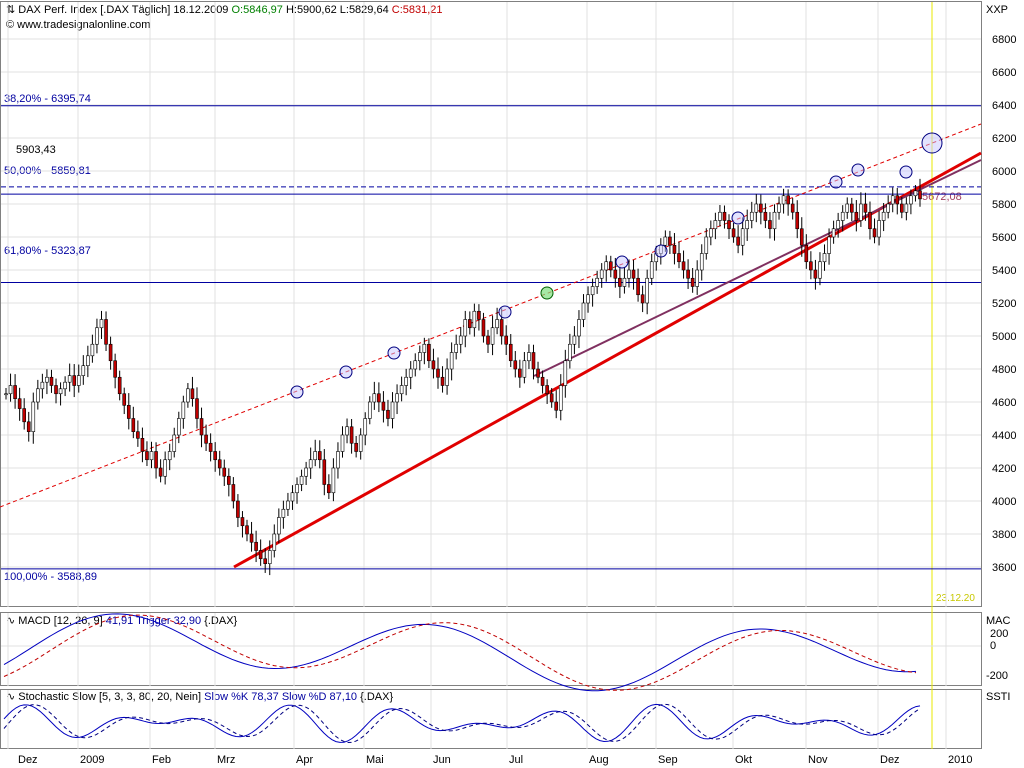  What do you see at coordinates (1004, 403) in the screenshot?
I see `y-tick-label: 4600` at bounding box center [1004, 403].